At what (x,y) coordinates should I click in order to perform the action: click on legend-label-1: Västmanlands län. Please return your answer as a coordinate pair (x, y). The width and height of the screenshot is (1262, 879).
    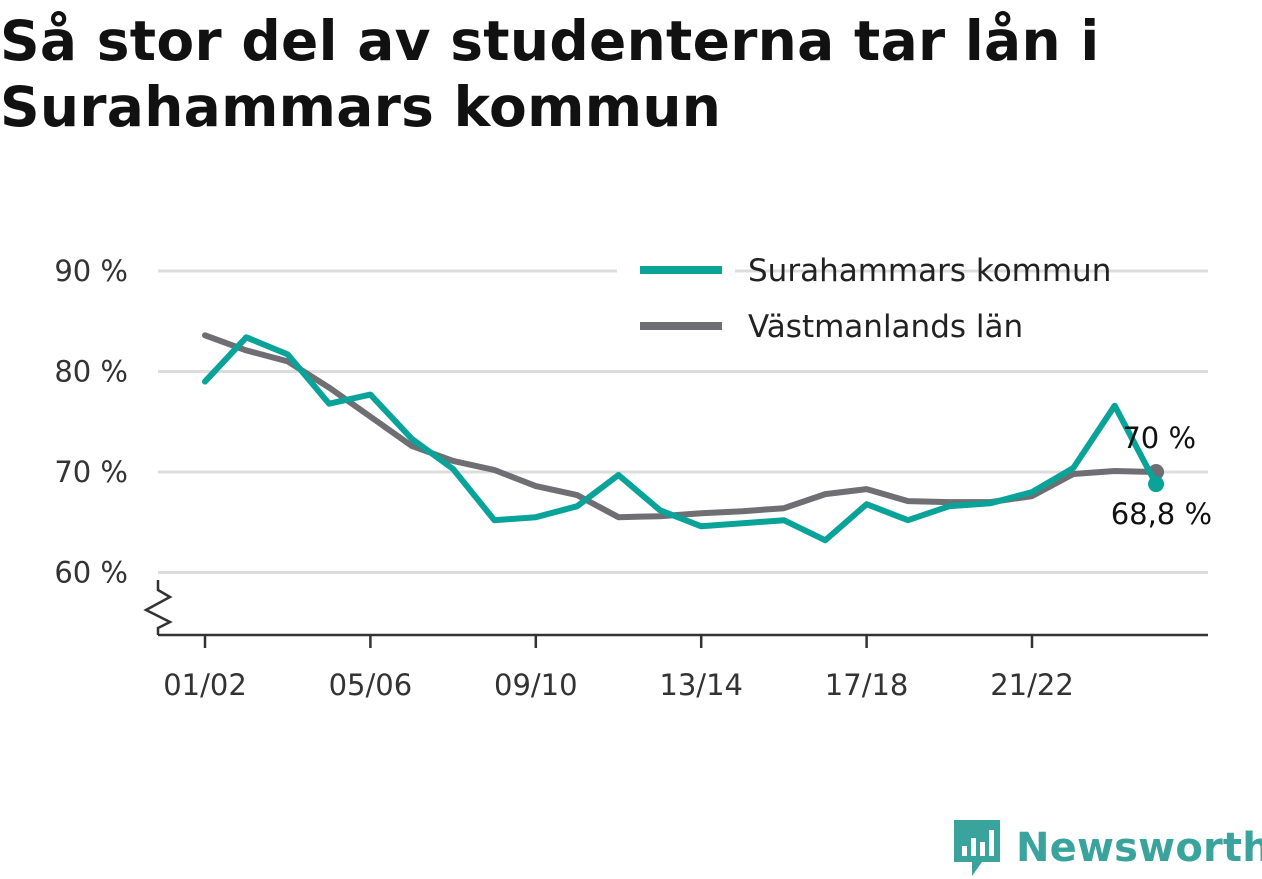
    Looking at the image, I should click on (885, 327).